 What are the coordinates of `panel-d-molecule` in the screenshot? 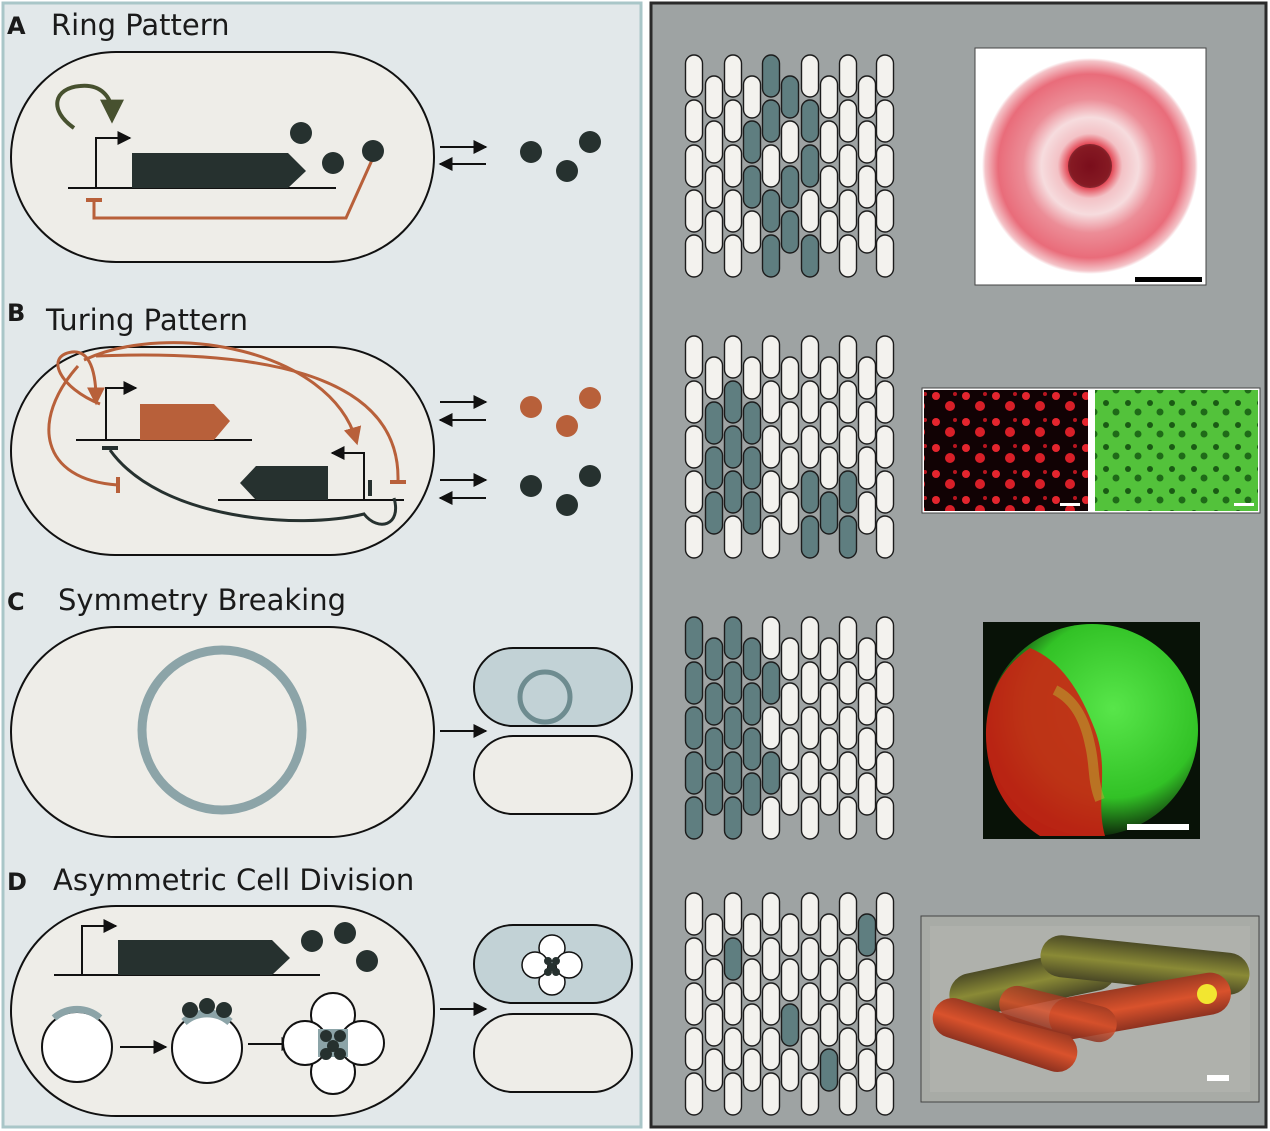 It's located at (367, 961).